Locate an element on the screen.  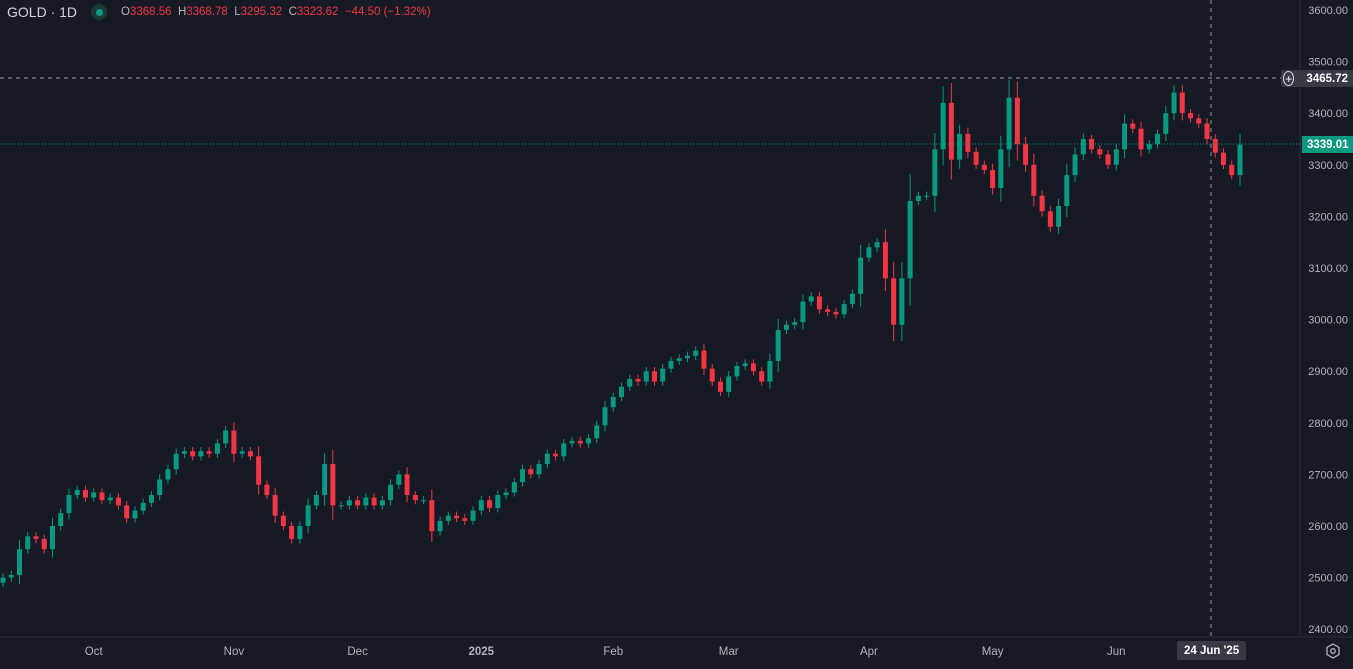
add-alert-icon: + is located at coordinates (1289, 78).